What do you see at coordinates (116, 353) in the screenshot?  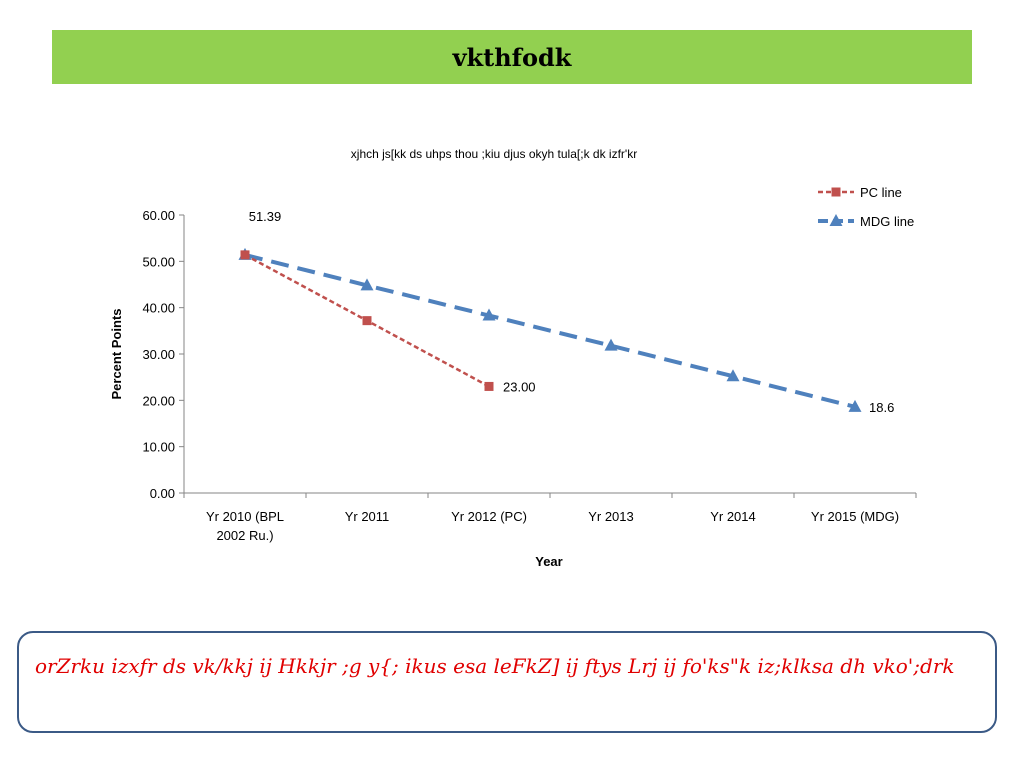 I see `y-axis-title: Percent Points` at bounding box center [116, 353].